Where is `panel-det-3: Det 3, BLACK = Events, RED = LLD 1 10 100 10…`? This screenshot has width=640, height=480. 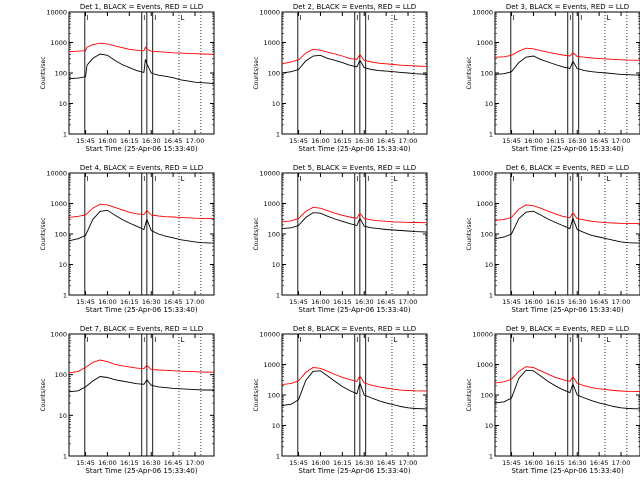 panel-det-3: Det 3, BLACK = Events, RED = LLD 1 10 100 10… is located at coordinates (553, 78).